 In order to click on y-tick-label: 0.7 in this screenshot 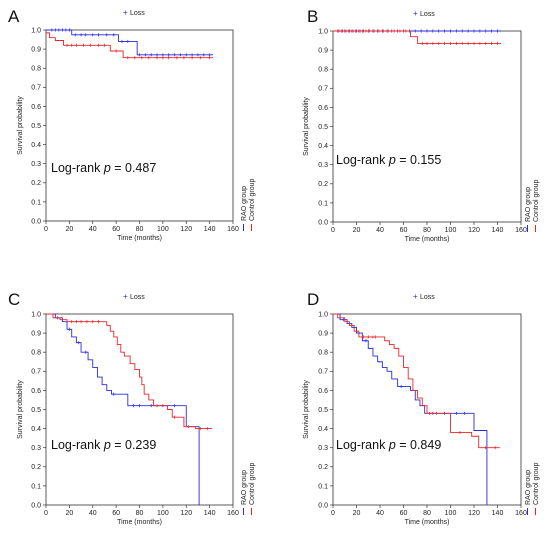, I will do `click(323, 372)`.